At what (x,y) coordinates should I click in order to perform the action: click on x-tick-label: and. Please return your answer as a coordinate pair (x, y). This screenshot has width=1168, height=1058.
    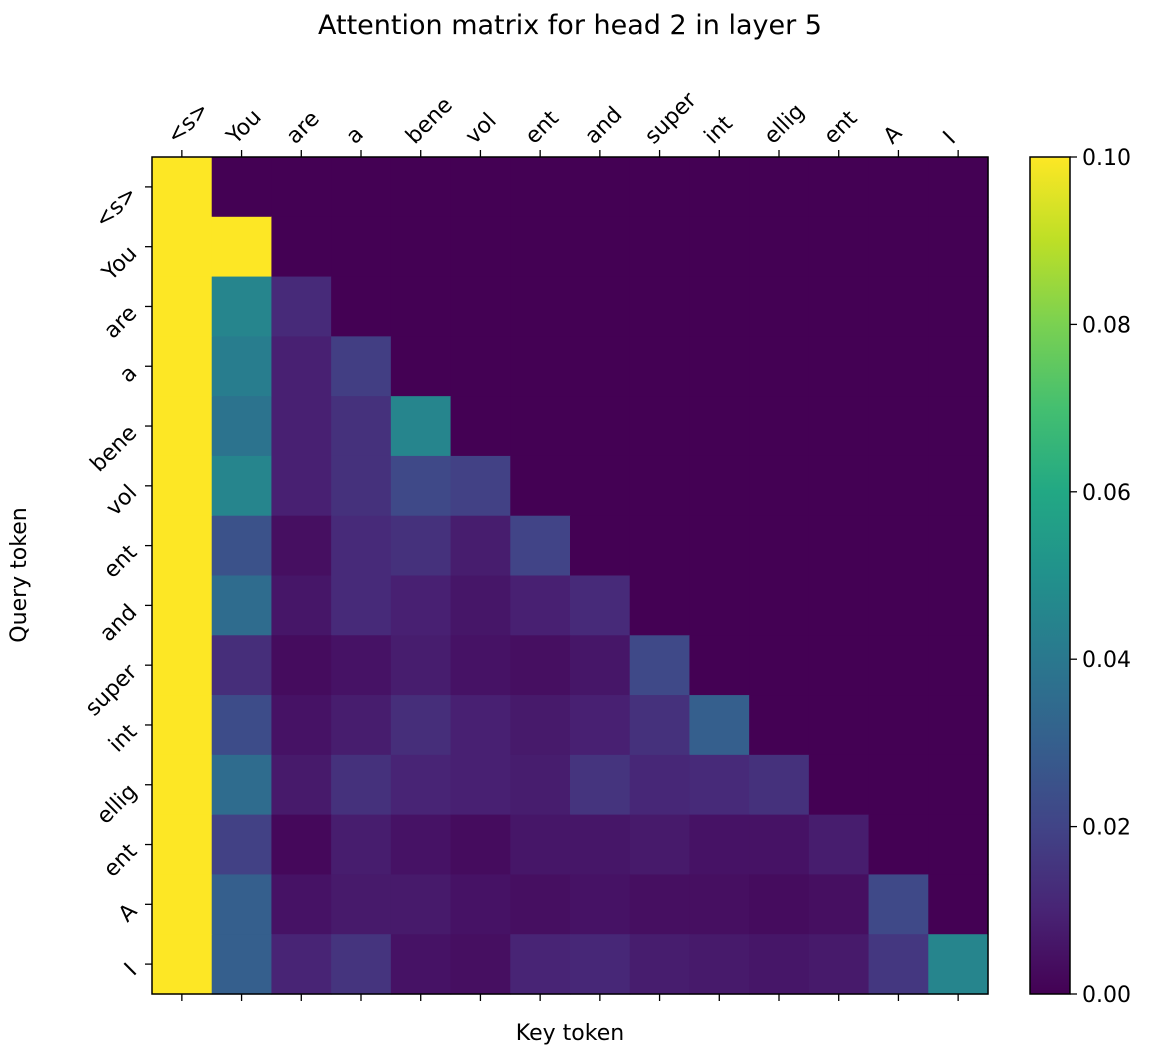
    Looking at the image, I should click on (603, 125).